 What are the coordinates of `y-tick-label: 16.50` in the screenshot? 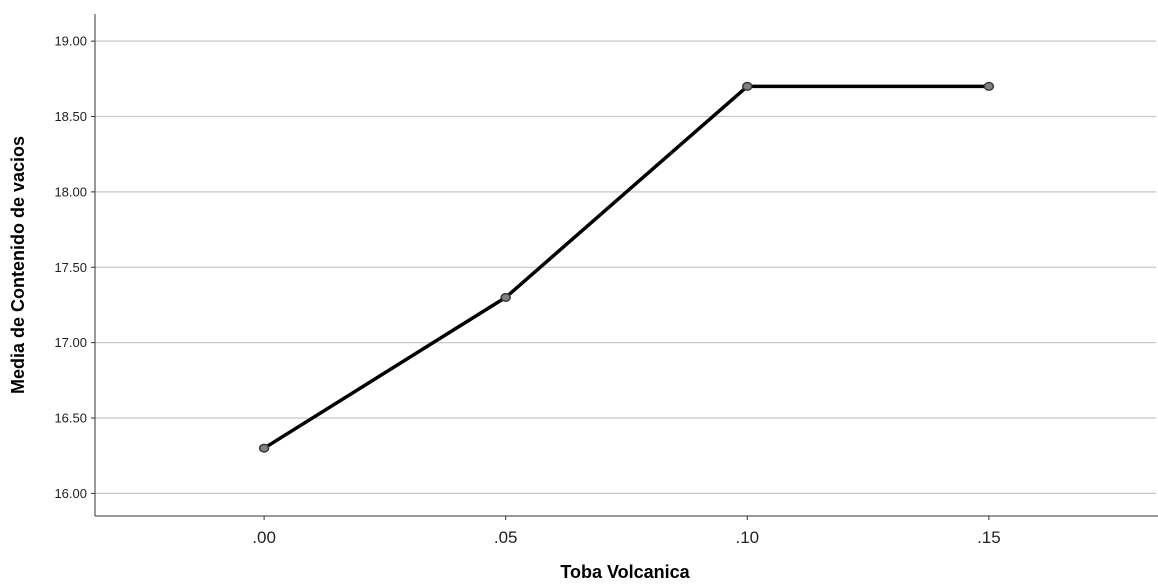 It's located at (70, 418).